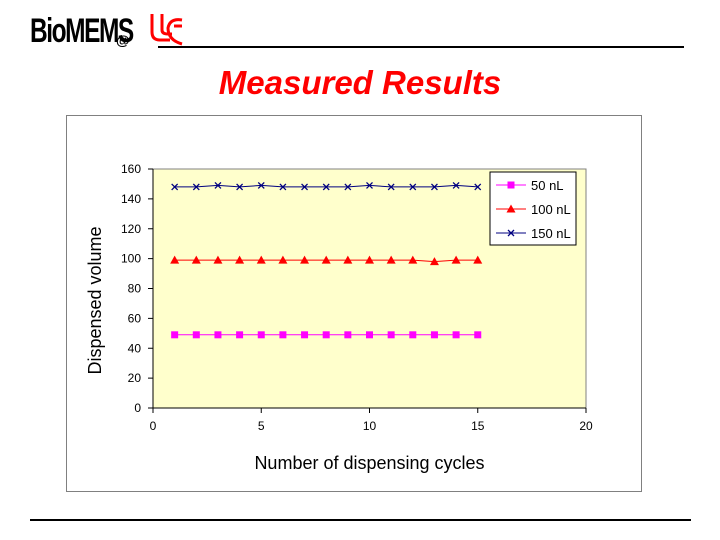  What do you see at coordinates (137, 408) in the screenshot?
I see `y-tick-label: 0` at bounding box center [137, 408].